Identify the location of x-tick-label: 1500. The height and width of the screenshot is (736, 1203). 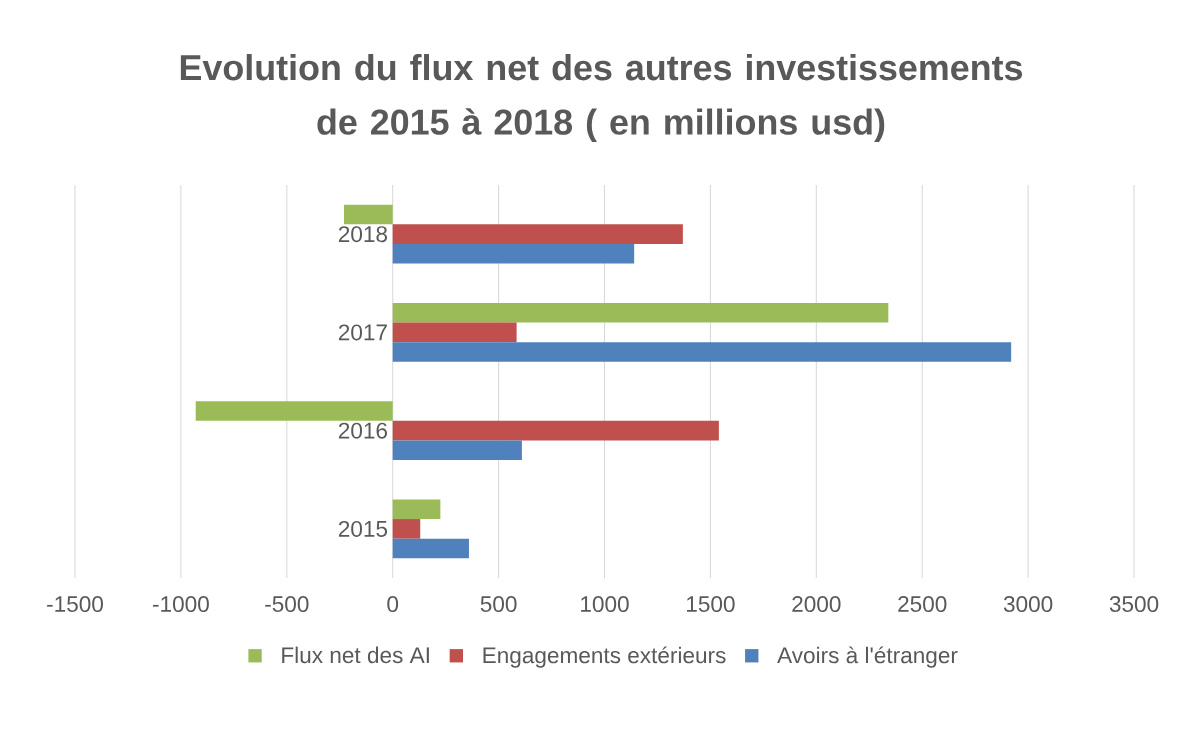
(711, 604).